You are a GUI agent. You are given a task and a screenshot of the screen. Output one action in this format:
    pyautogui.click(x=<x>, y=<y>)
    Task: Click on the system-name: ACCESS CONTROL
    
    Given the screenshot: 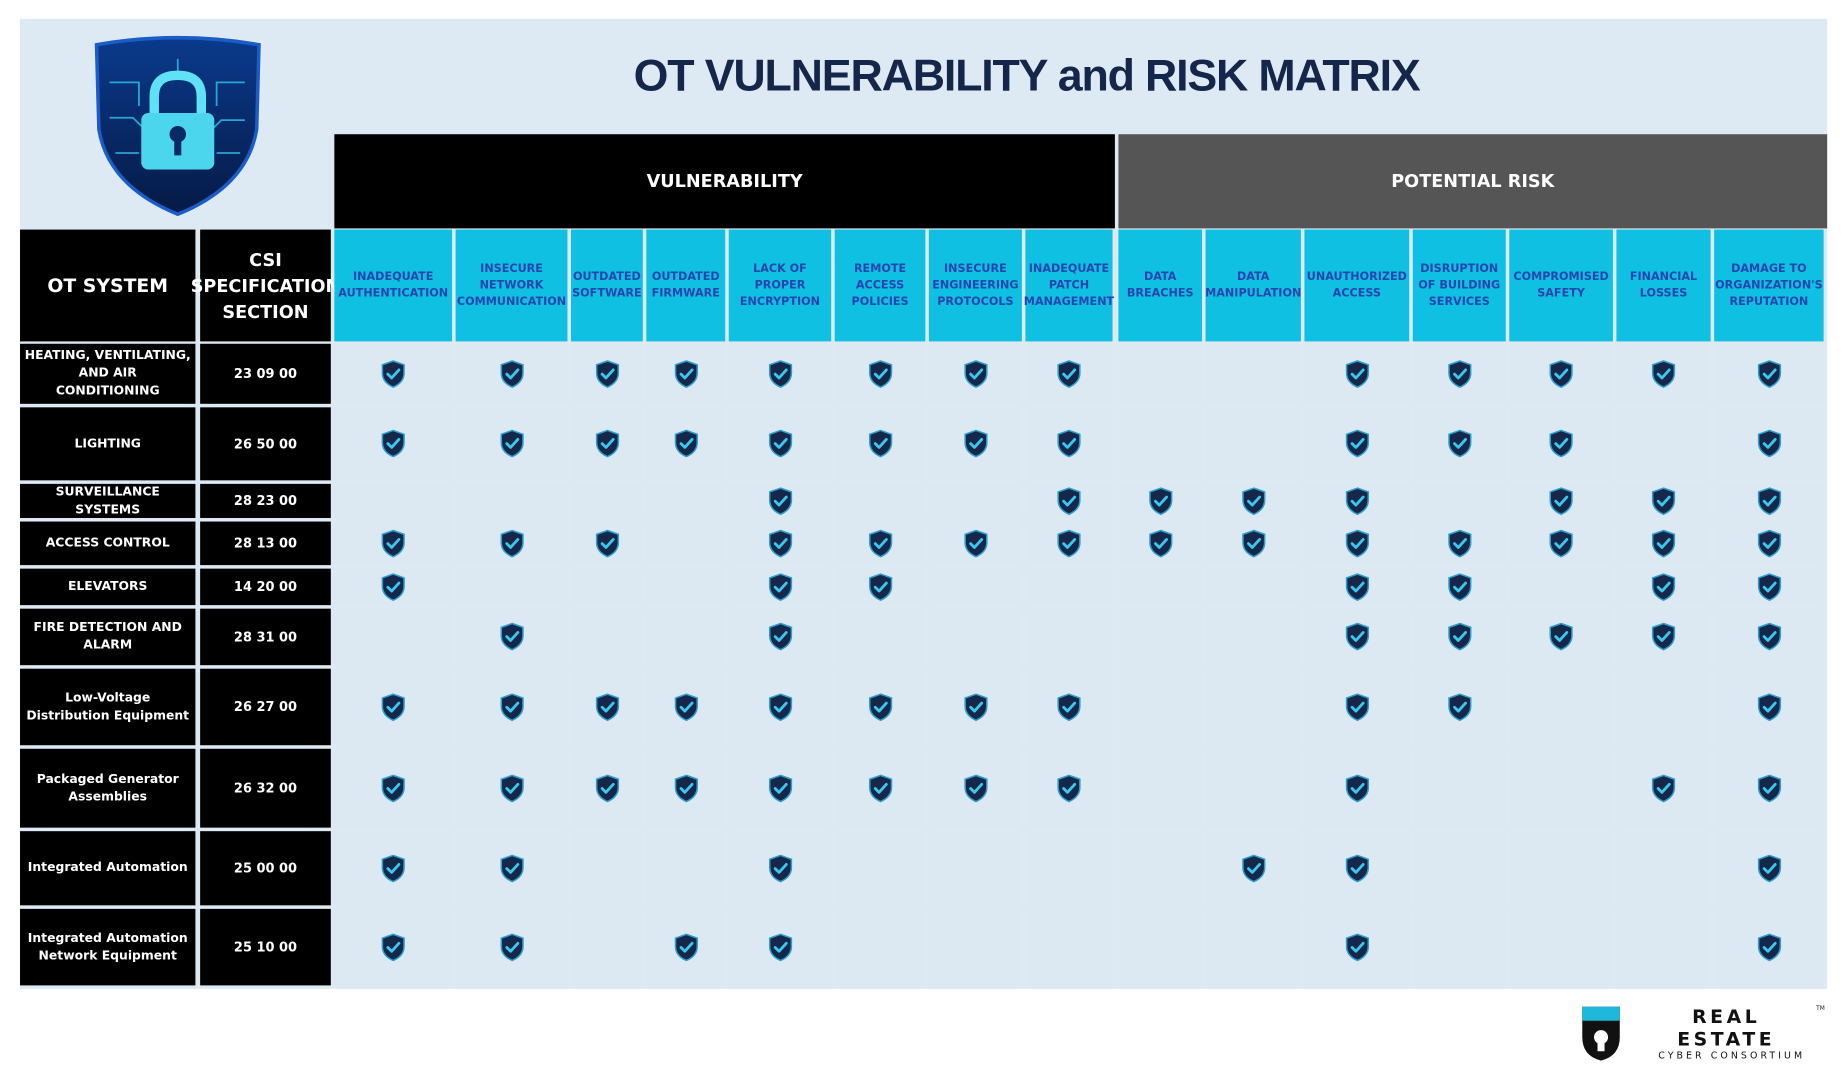 What is the action you would take?
    pyautogui.click(x=108, y=543)
    